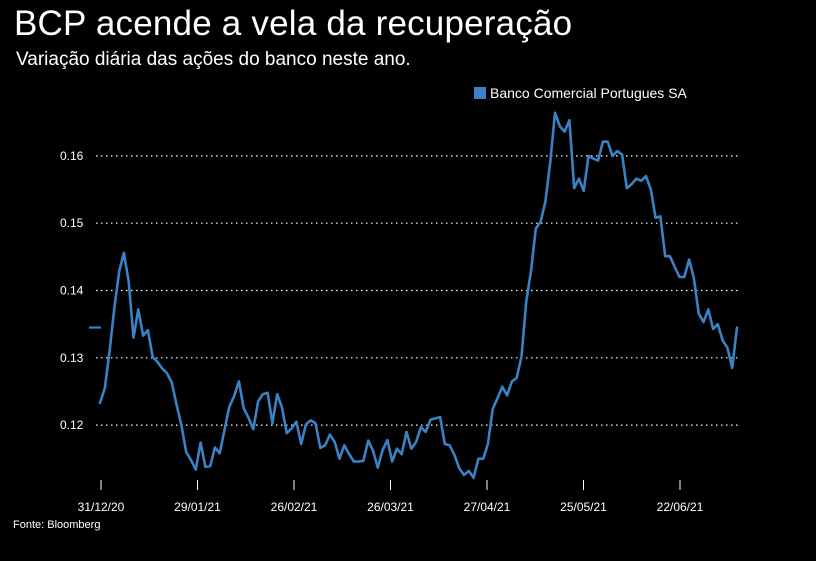  Describe the element at coordinates (57, 525) in the screenshot. I see `source-note: Fonte: Bloomberg` at that location.